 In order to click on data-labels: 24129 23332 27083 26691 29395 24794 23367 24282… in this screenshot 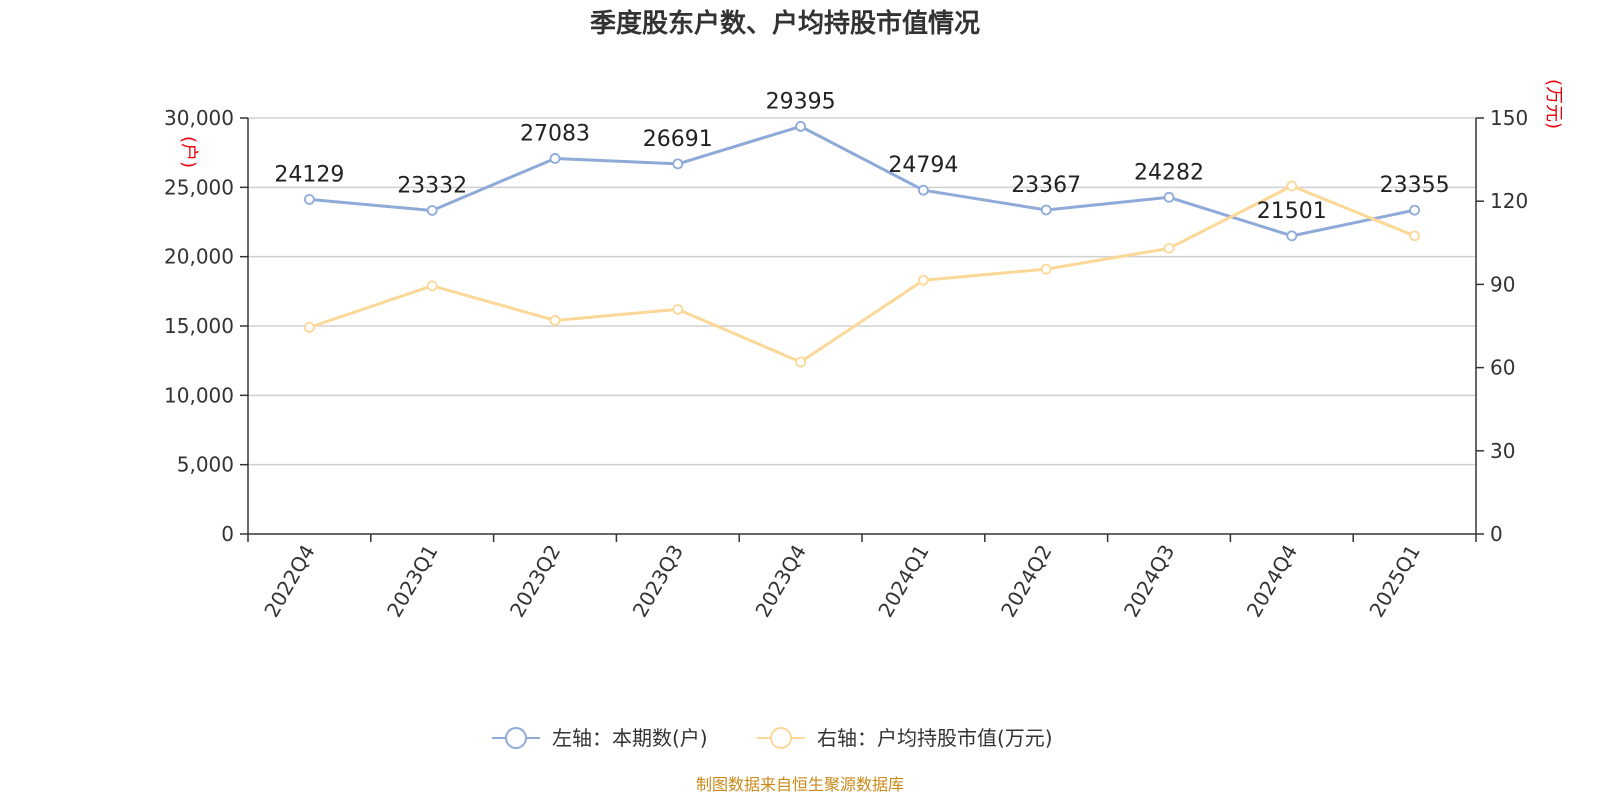, I will do `click(861, 156)`.